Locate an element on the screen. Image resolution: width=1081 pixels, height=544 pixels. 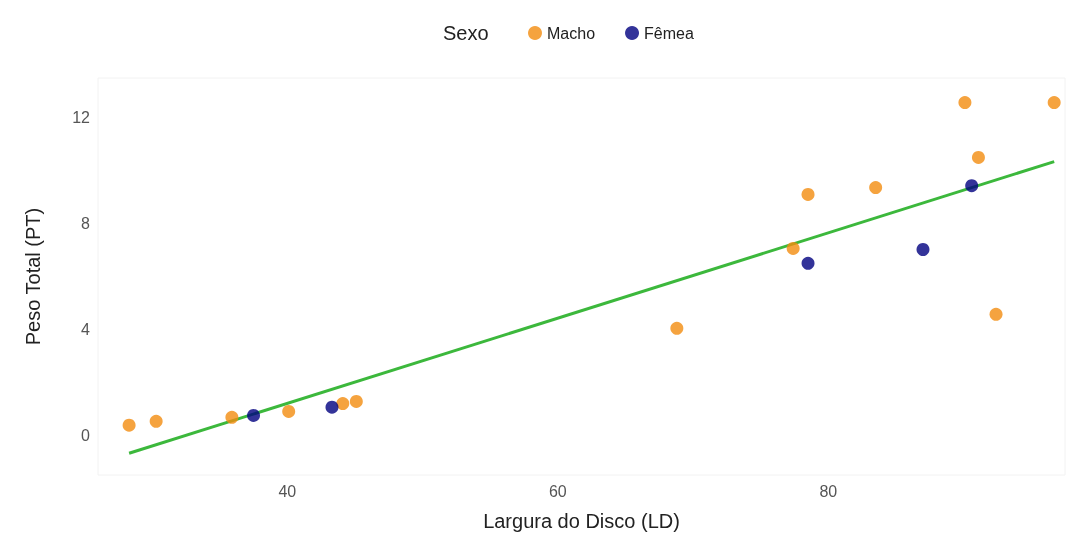
x-tick-label: 80 is located at coordinates (828, 491).